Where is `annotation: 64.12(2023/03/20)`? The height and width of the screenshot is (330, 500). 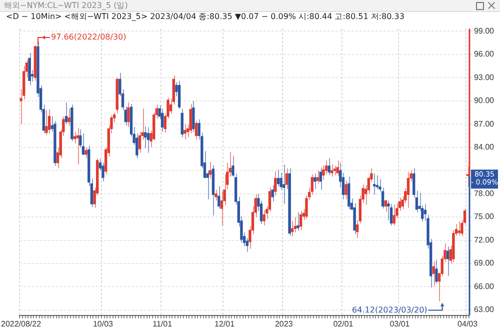
annotation: 64.12(2023/03/20) is located at coordinates (390, 309).